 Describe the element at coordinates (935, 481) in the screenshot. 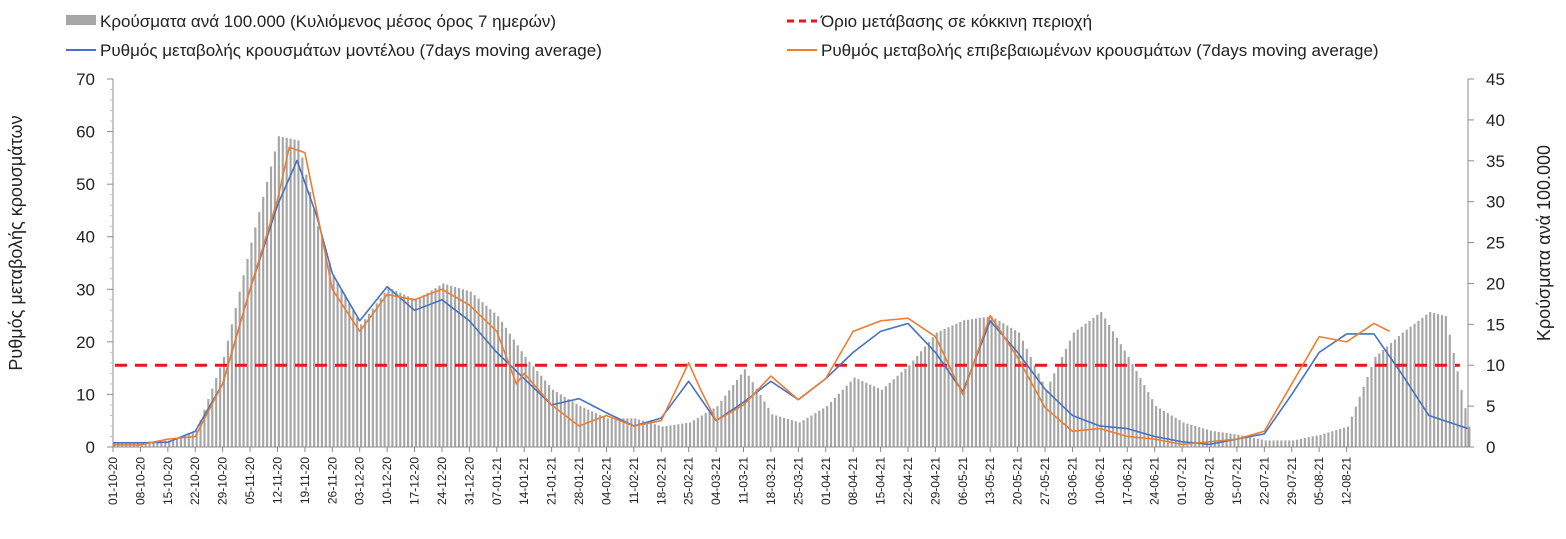

I see `x-tick-label: 29-04-21` at that location.